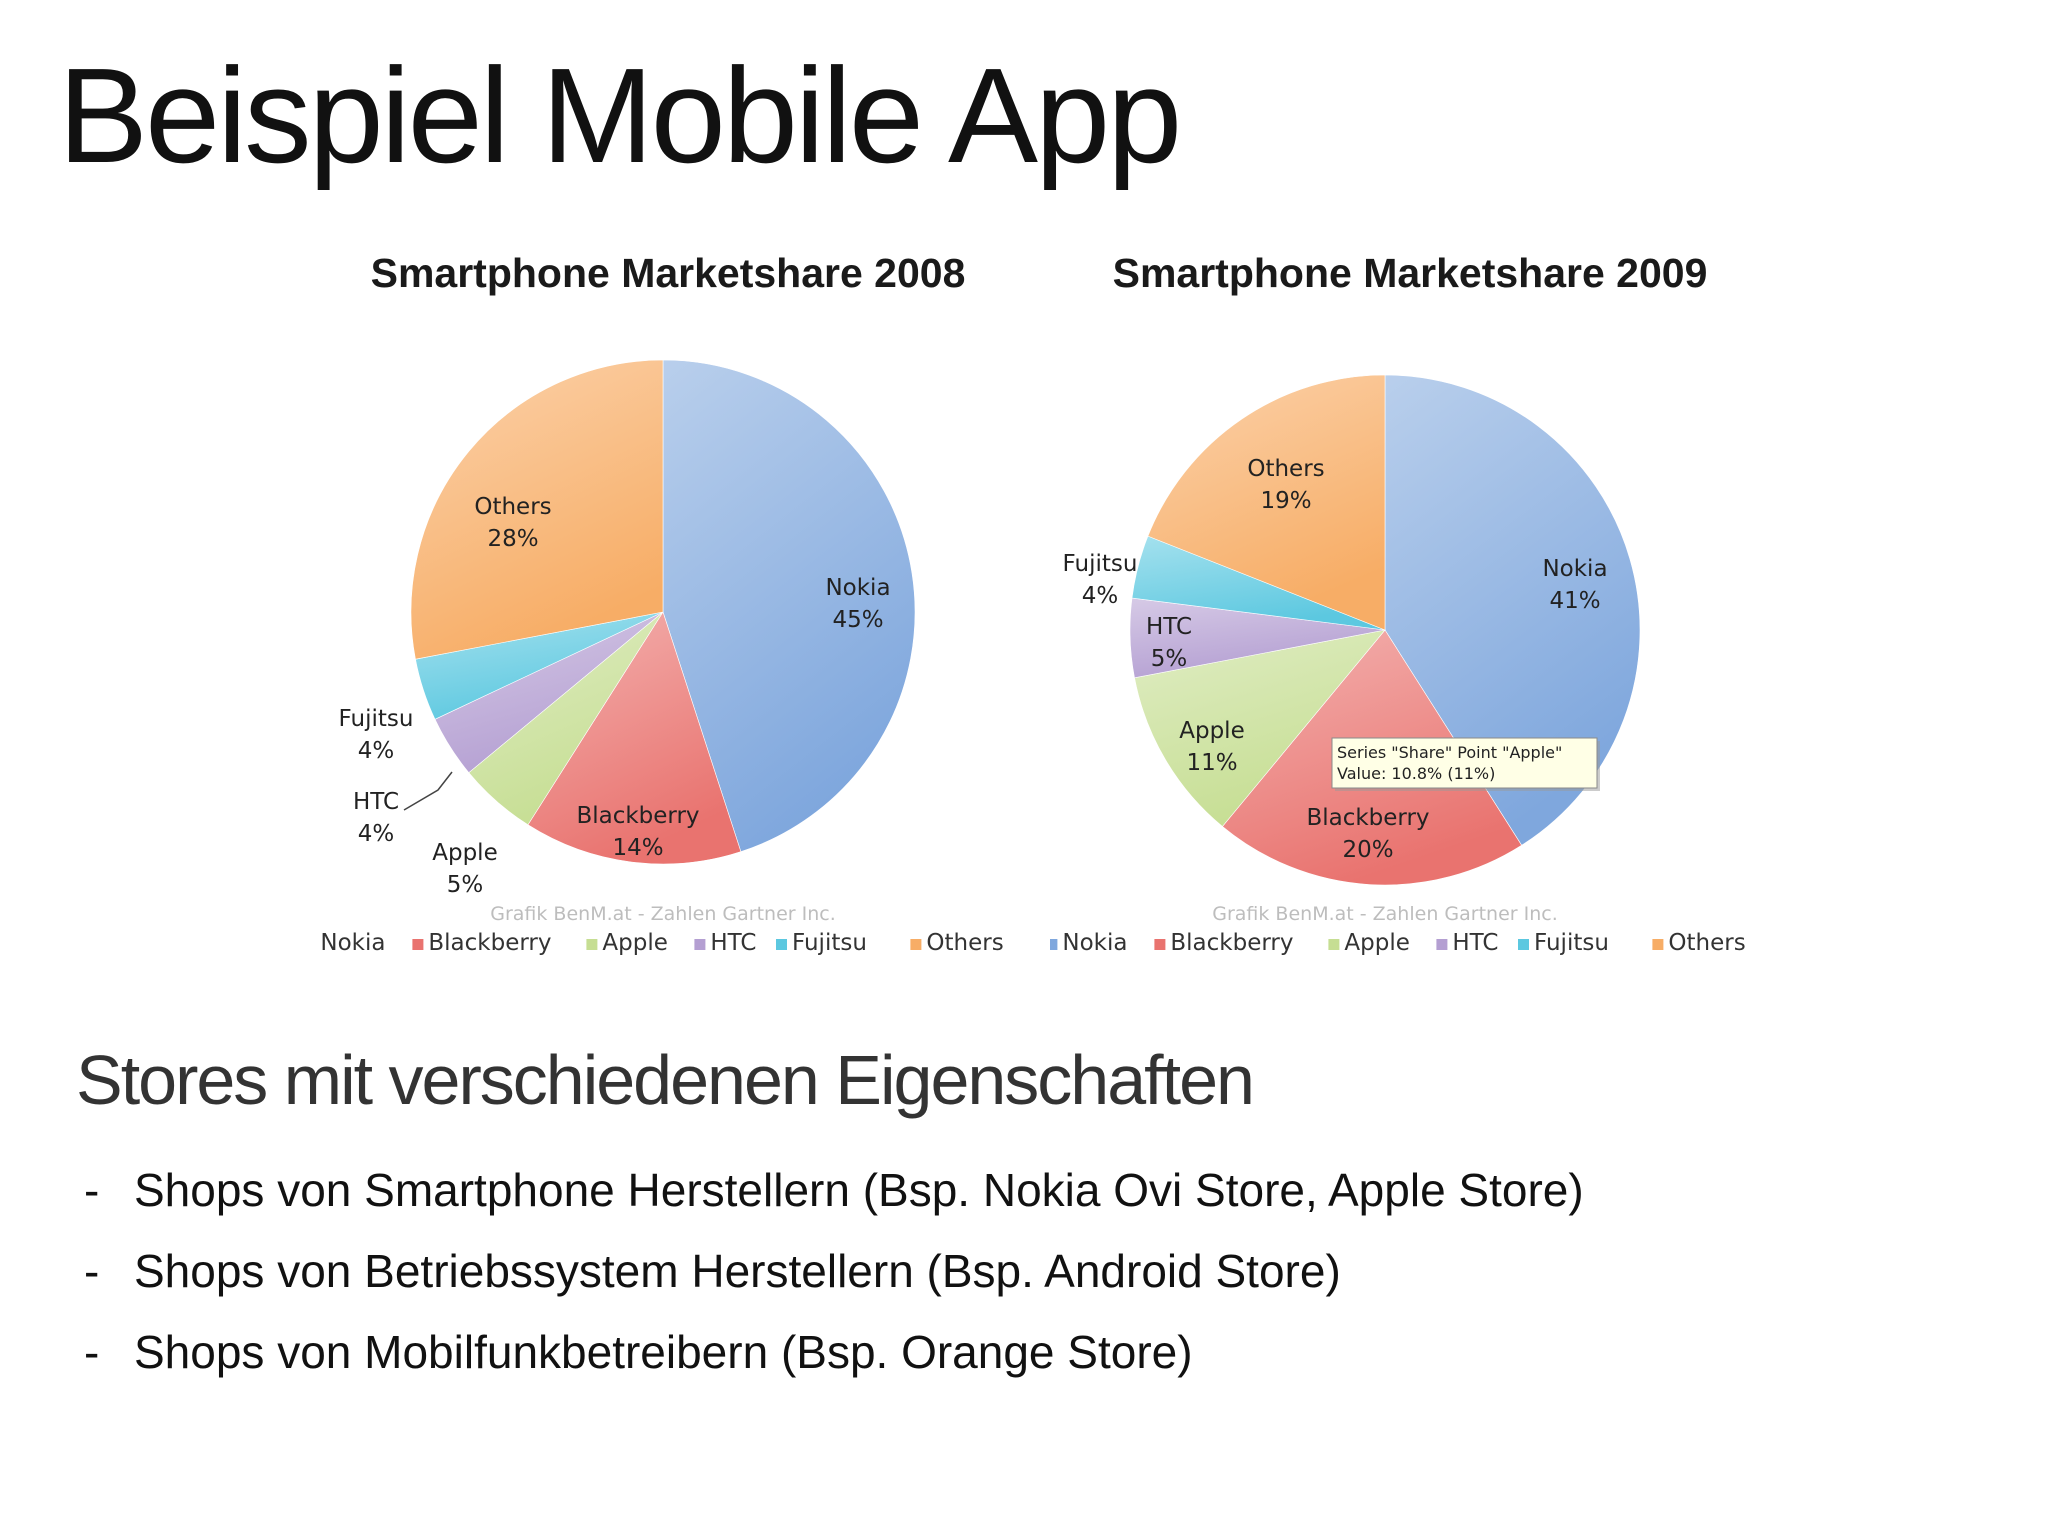  Describe the element at coordinates (665, 1080) in the screenshot. I see `section-subtitle: Stores mit verschiedenen Eigenschaften` at that location.